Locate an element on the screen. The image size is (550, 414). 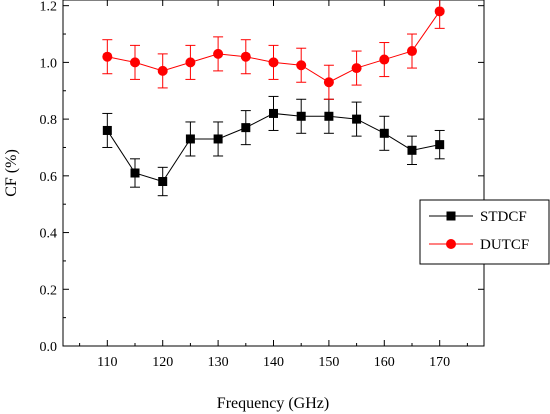
legend-label-dutcf: DUTCF is located at coordinates (504, 245).